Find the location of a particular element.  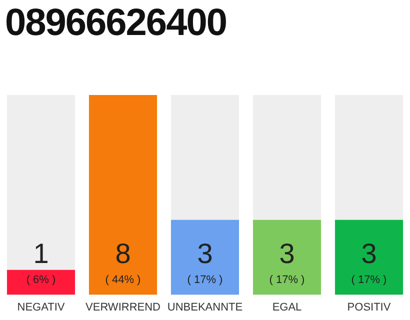

chart-title: 08966626400 is located at coordinates (115, 23).